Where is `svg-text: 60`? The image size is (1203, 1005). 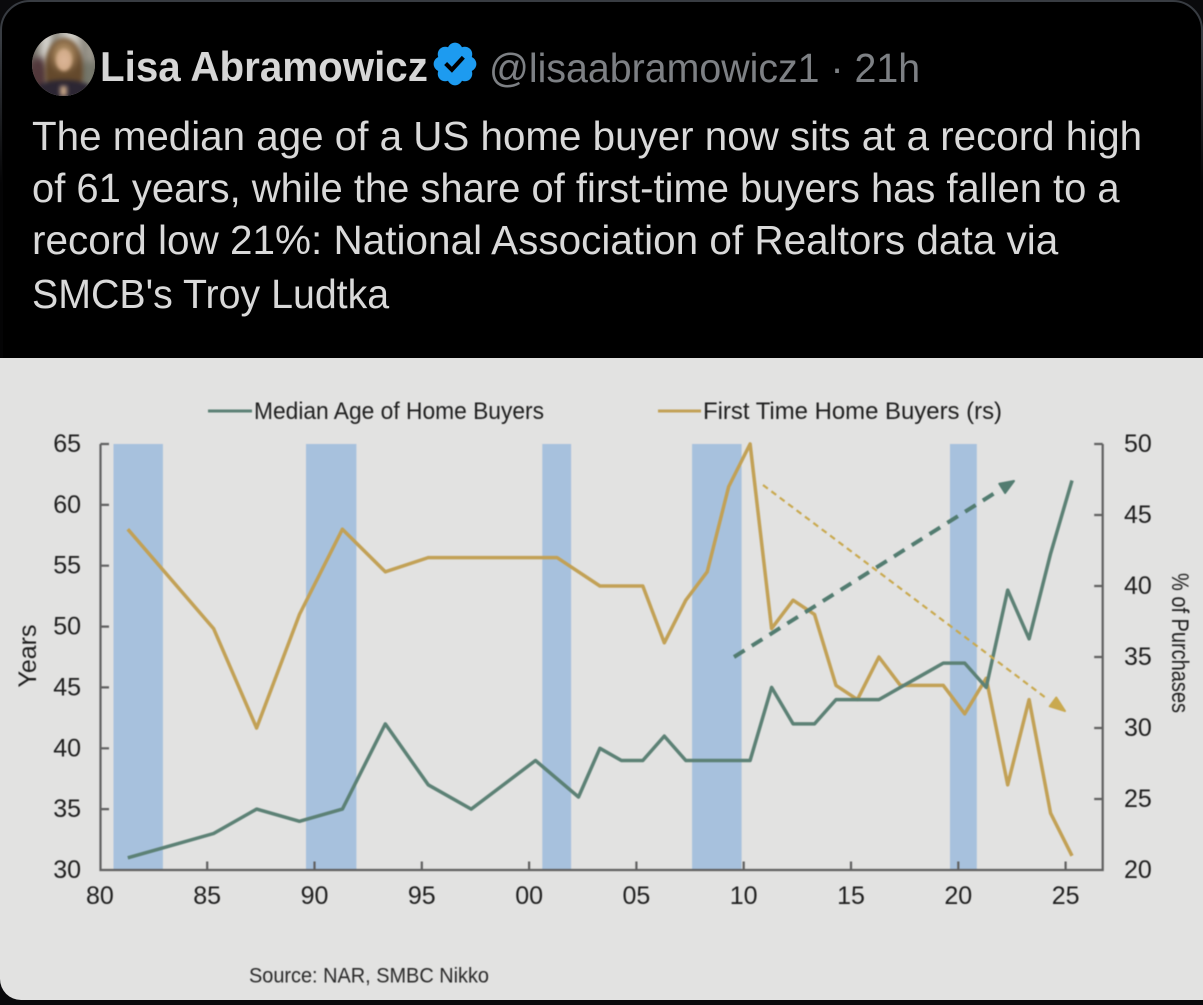 svg-text: 60 is located at coordinates (67, 505).